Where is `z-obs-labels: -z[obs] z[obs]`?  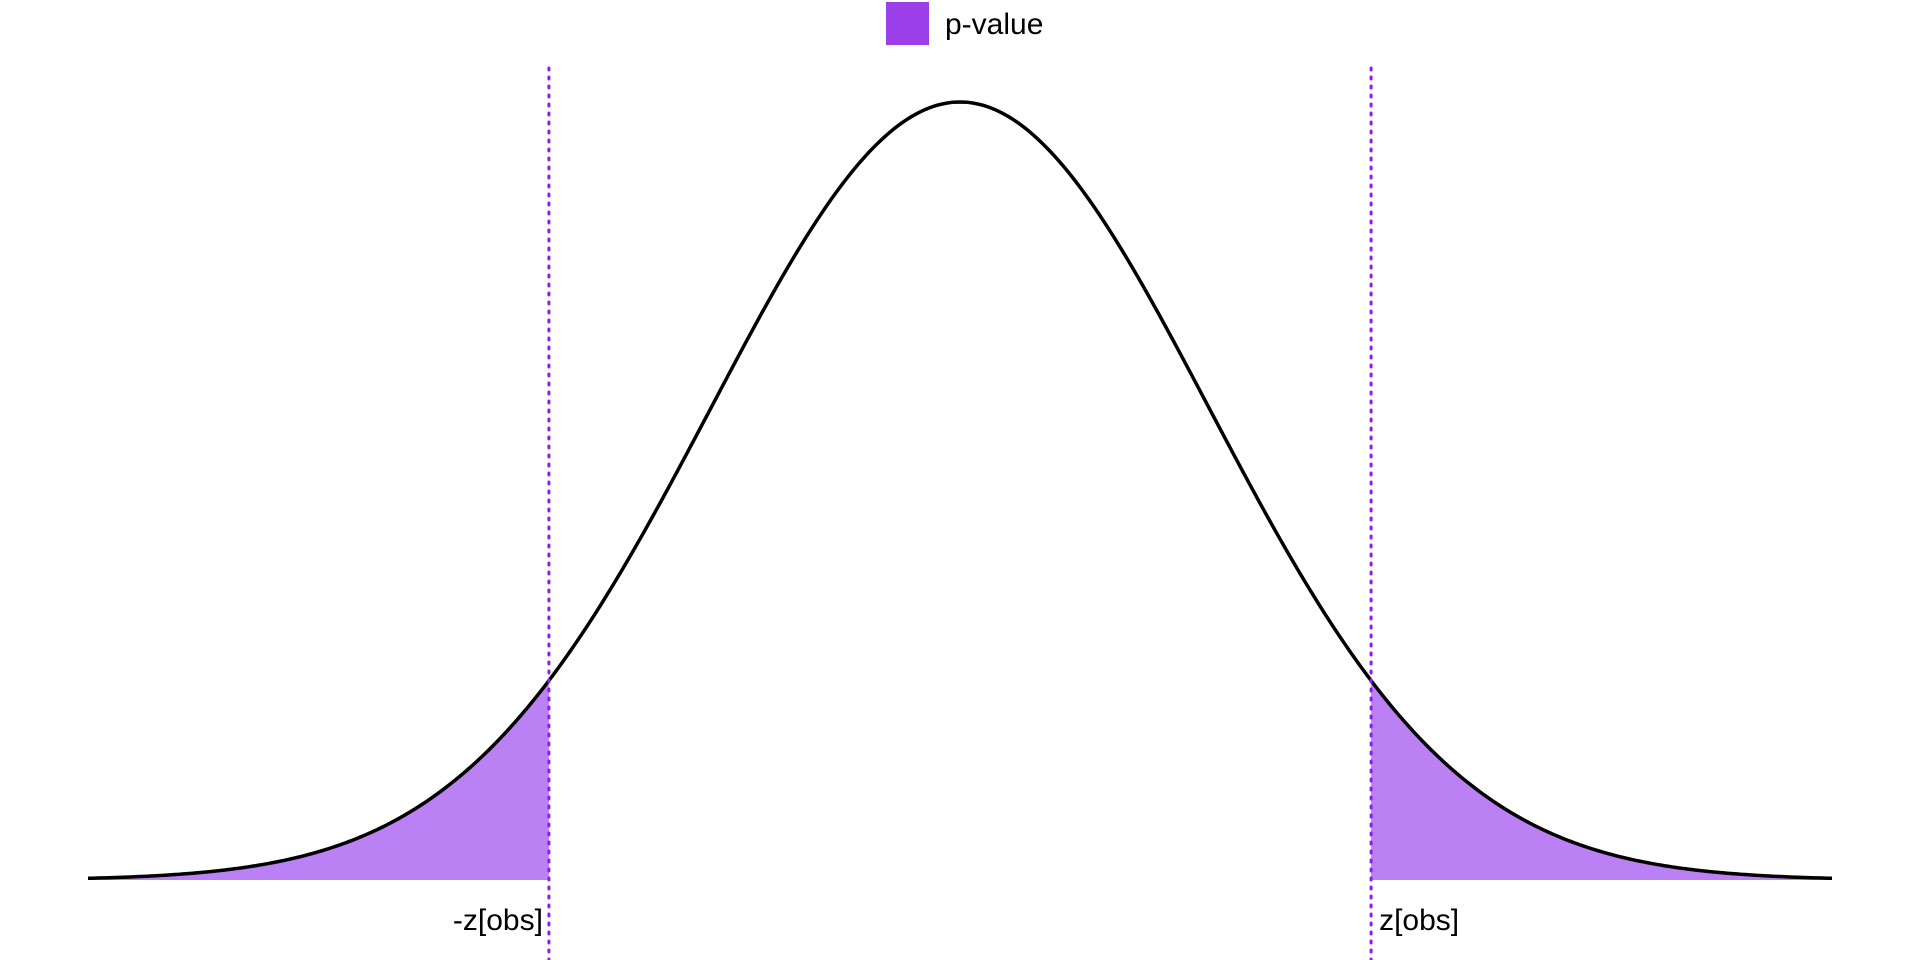
z-obs-labels: -z[obs] z[obs] is located at coordinates (956, 920).